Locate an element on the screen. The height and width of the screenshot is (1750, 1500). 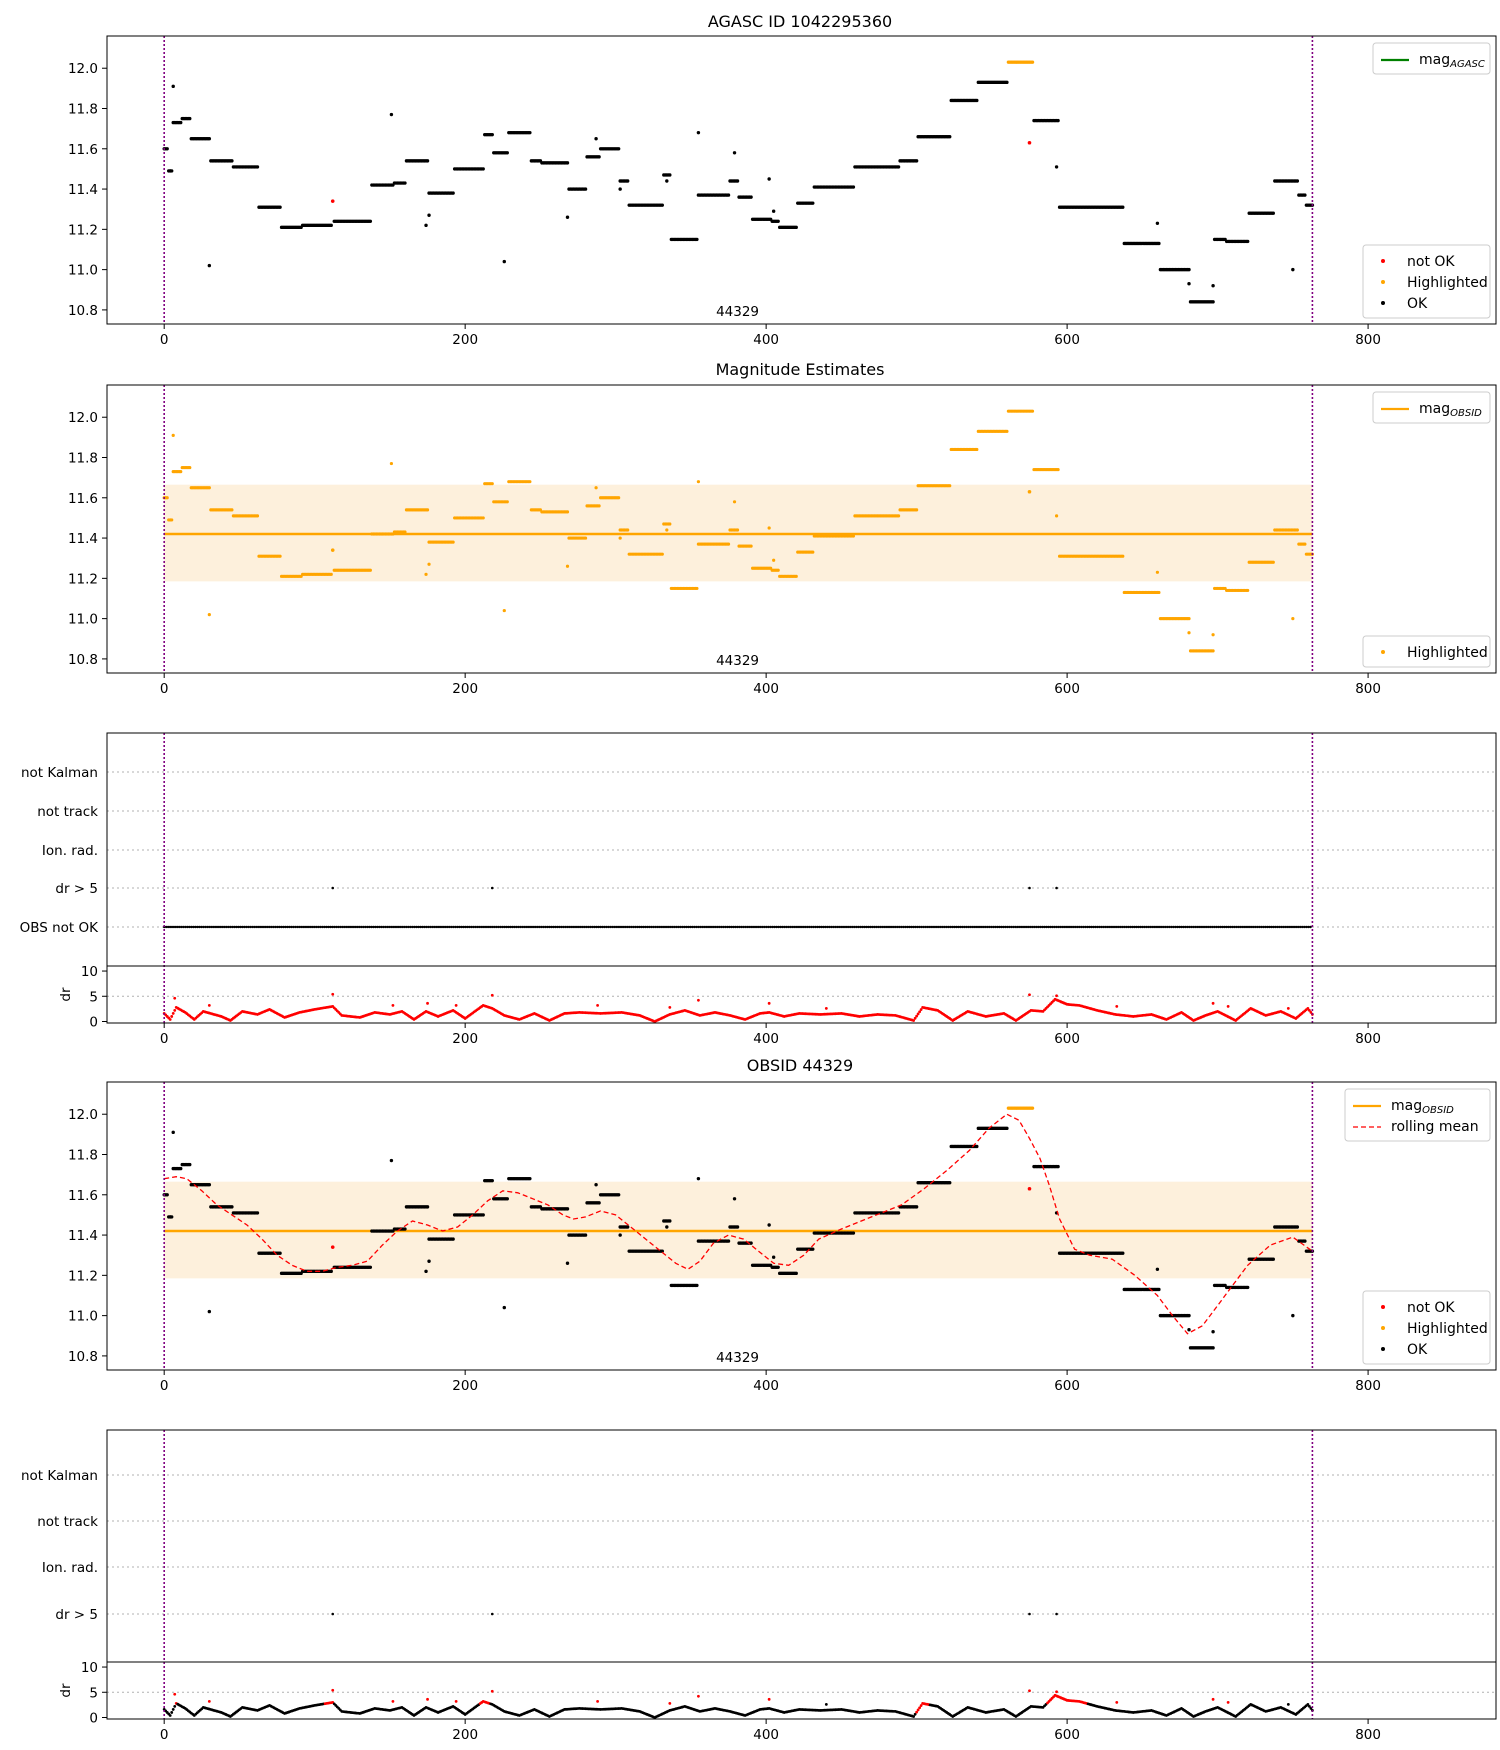
p2-ytick-label: 10.8 is located at coordinates (83, 660).